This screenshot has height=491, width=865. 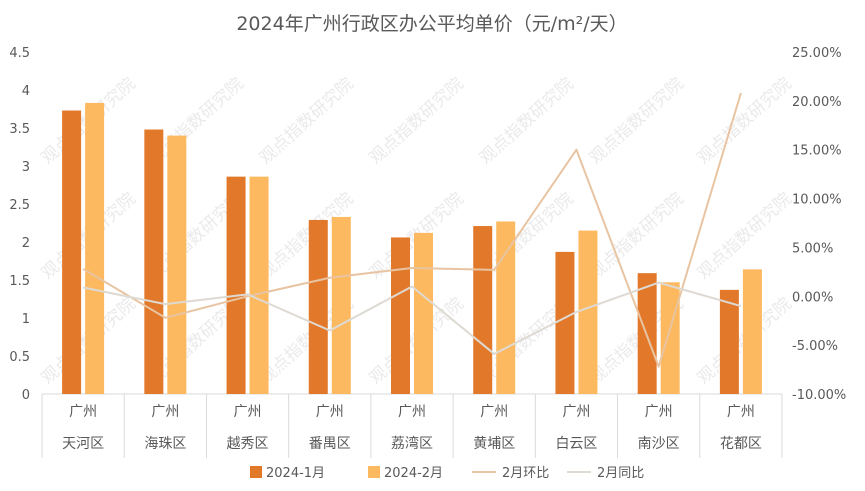 What do you see at coordinates (19, 357) in the screenshot?
I see `y-left-tick-label: 0.5` at bounding box center [19, 357].